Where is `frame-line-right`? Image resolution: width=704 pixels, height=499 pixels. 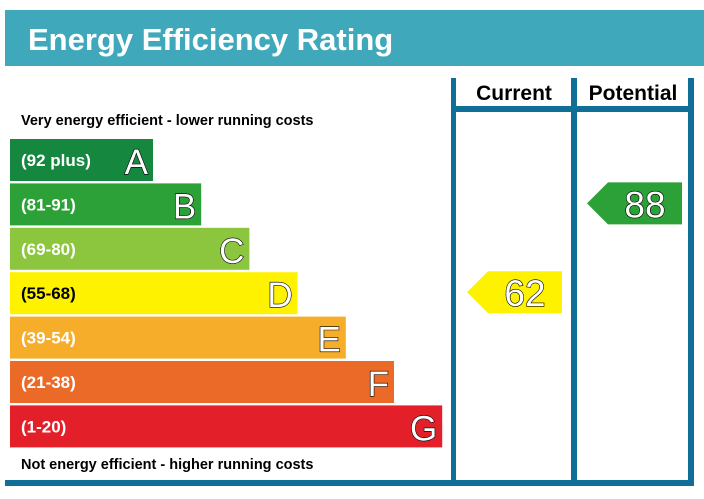 frame-line-right is located at coordinates (691, 280).